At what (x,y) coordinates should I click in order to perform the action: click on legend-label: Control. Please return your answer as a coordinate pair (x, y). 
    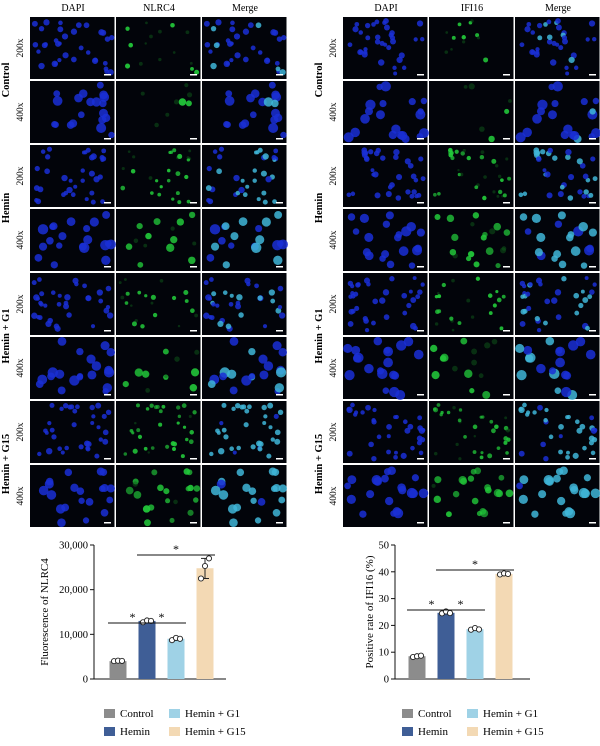
    Looking at the image, I should click on (435, 714).